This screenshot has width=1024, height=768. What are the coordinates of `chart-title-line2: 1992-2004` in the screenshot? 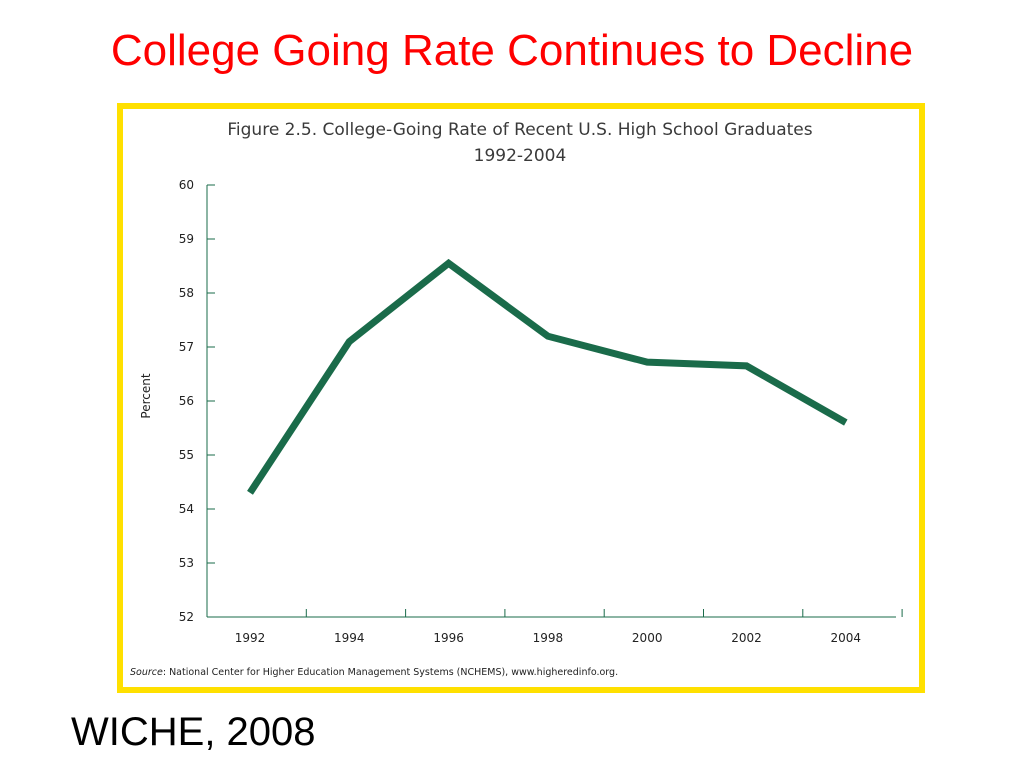 It's located at (520, 156).